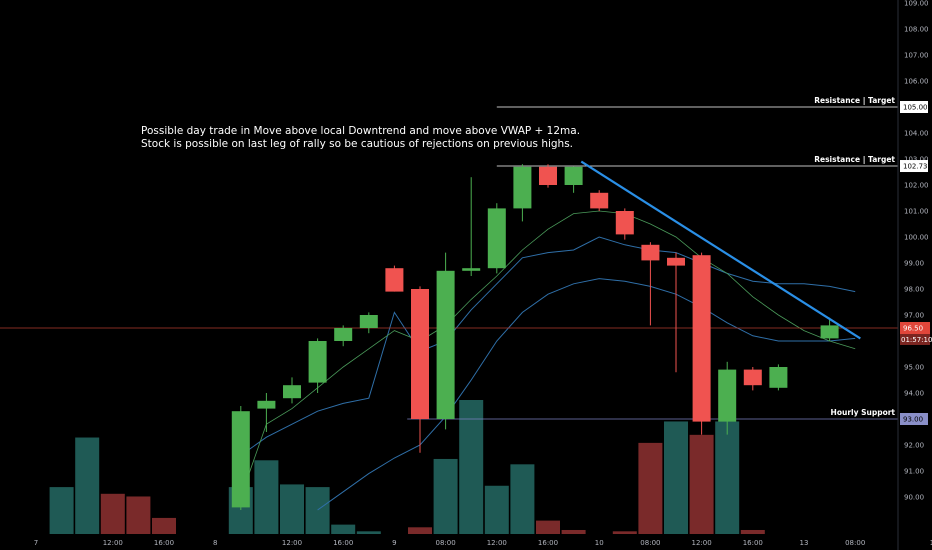  I want to click on y-tick-label: 91.00, so click(914, 472).